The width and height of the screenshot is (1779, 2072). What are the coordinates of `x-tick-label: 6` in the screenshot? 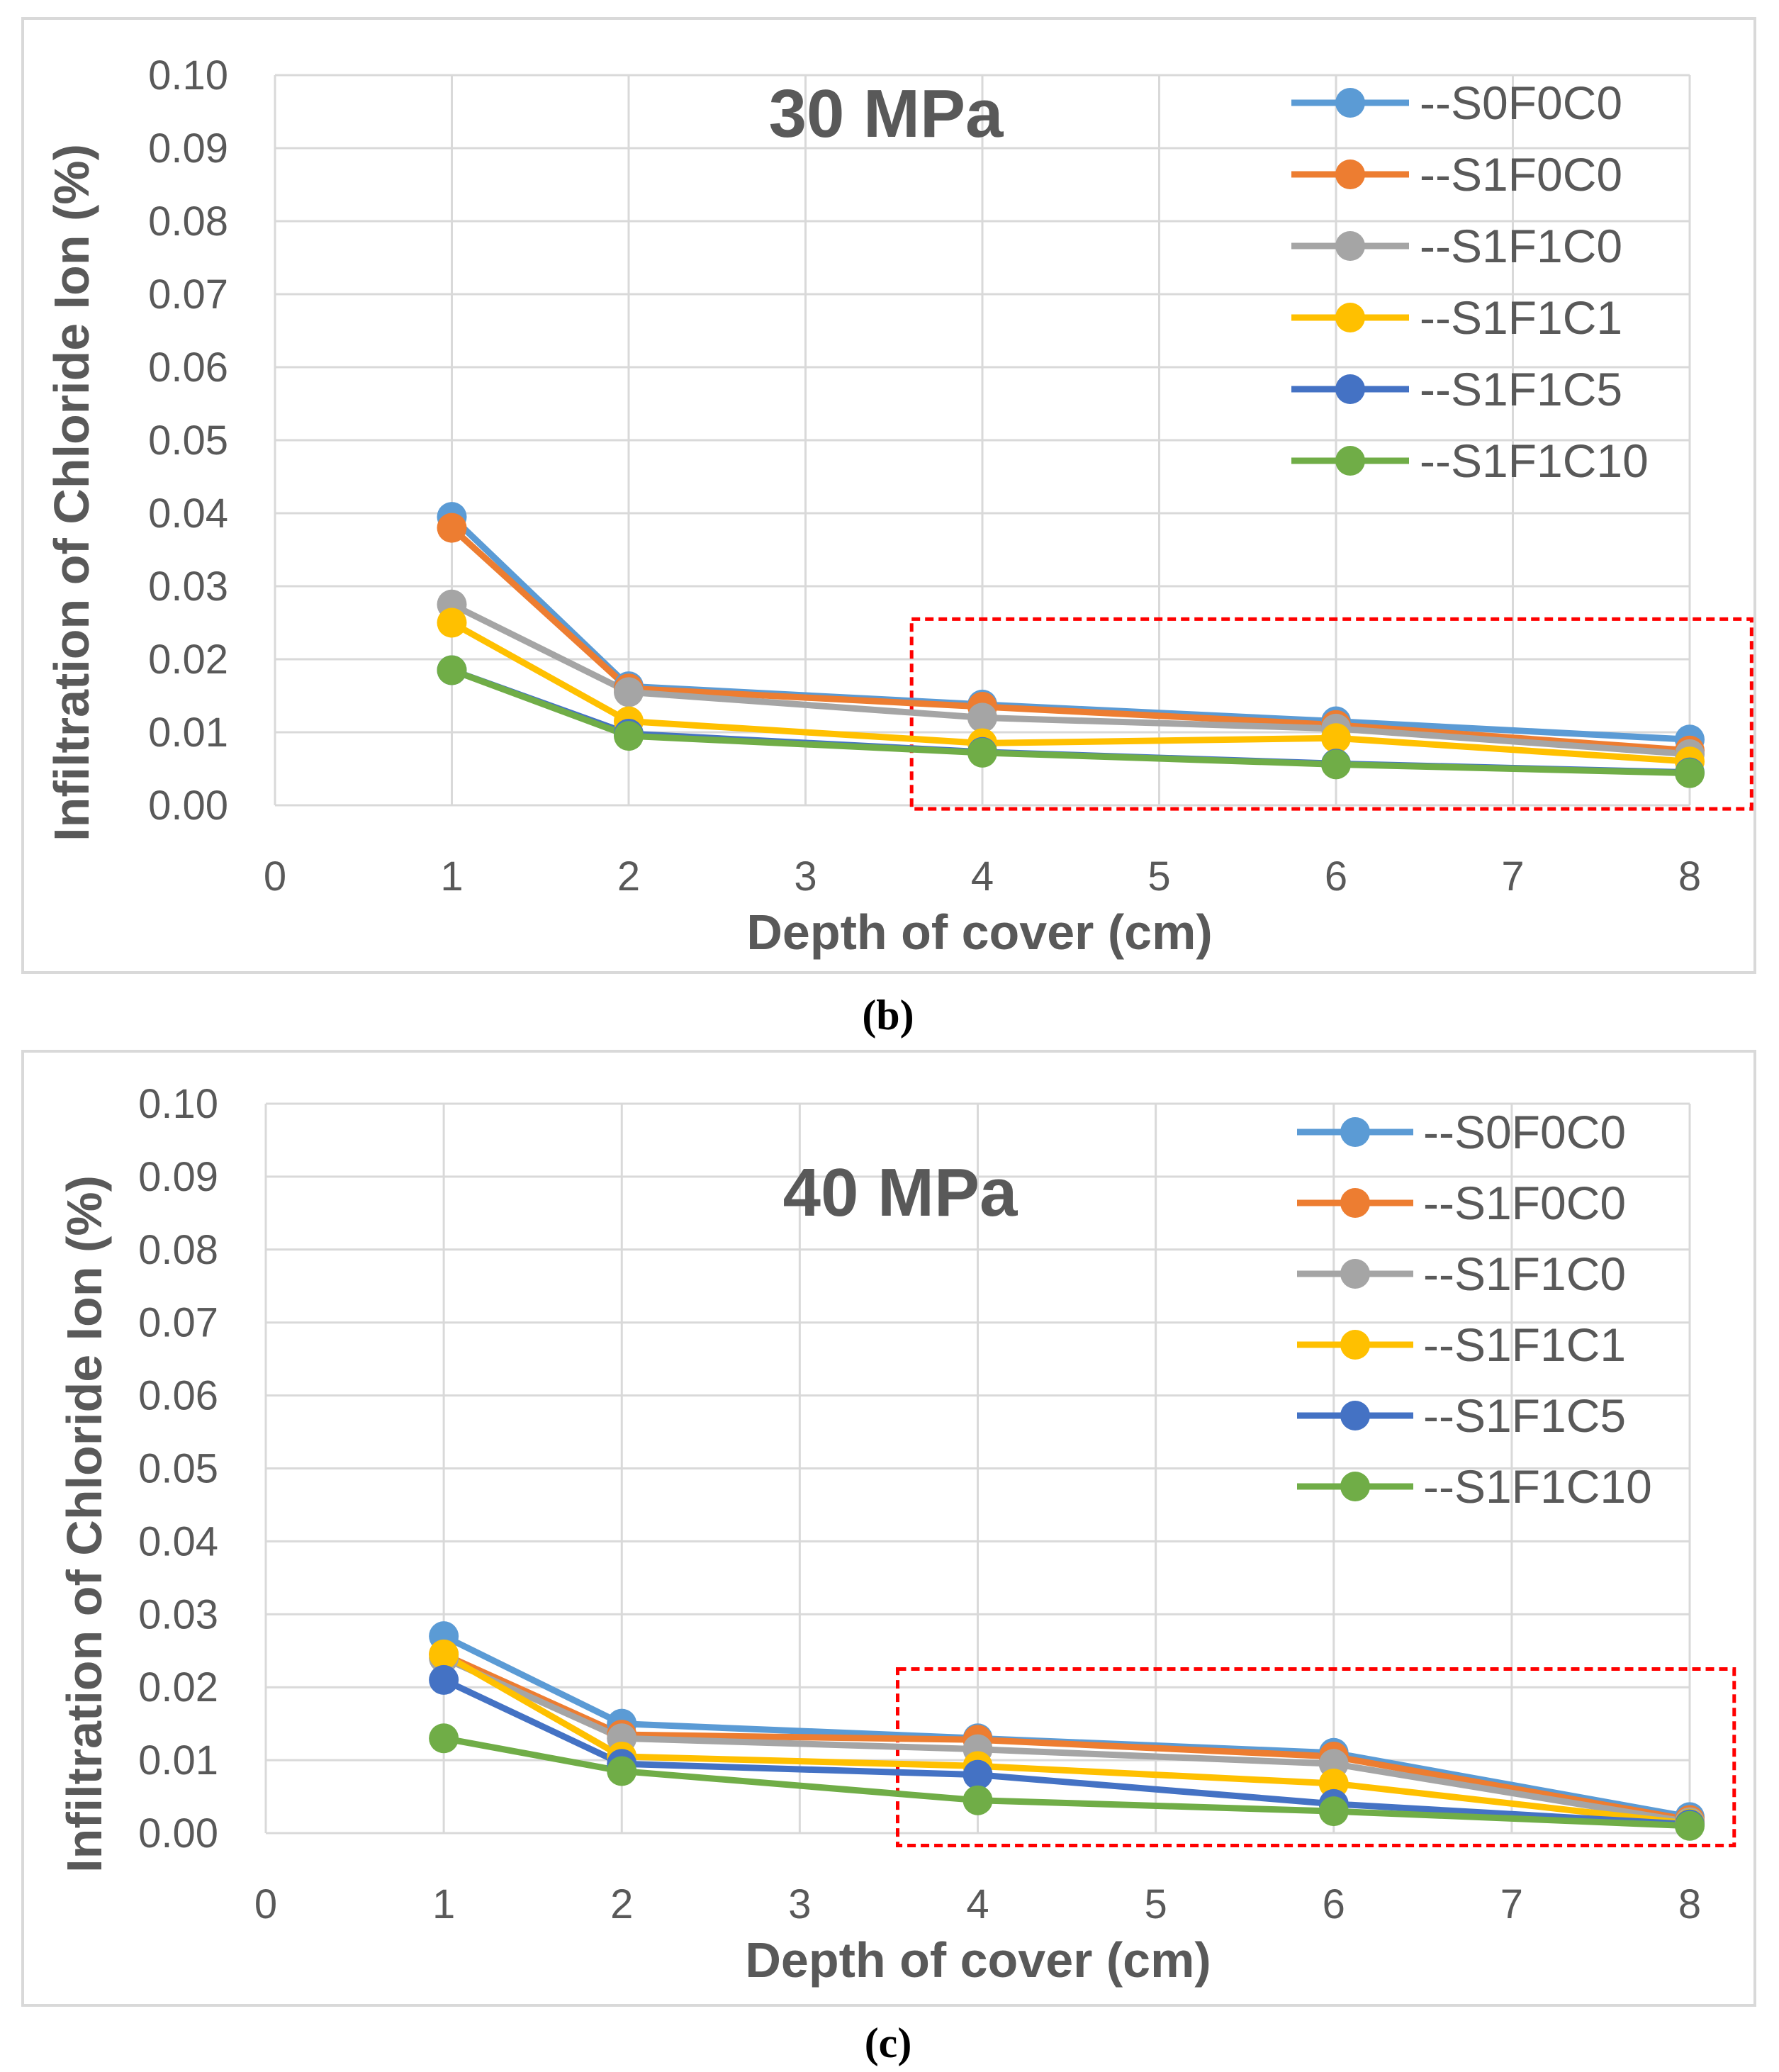 It's located at (1336, 877).